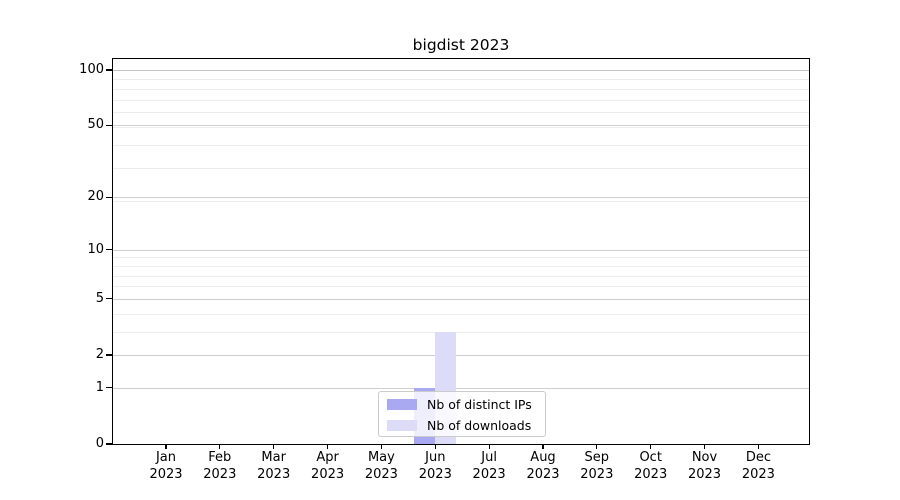  I want to click on y-tick-label: 50, so click(95, 125).